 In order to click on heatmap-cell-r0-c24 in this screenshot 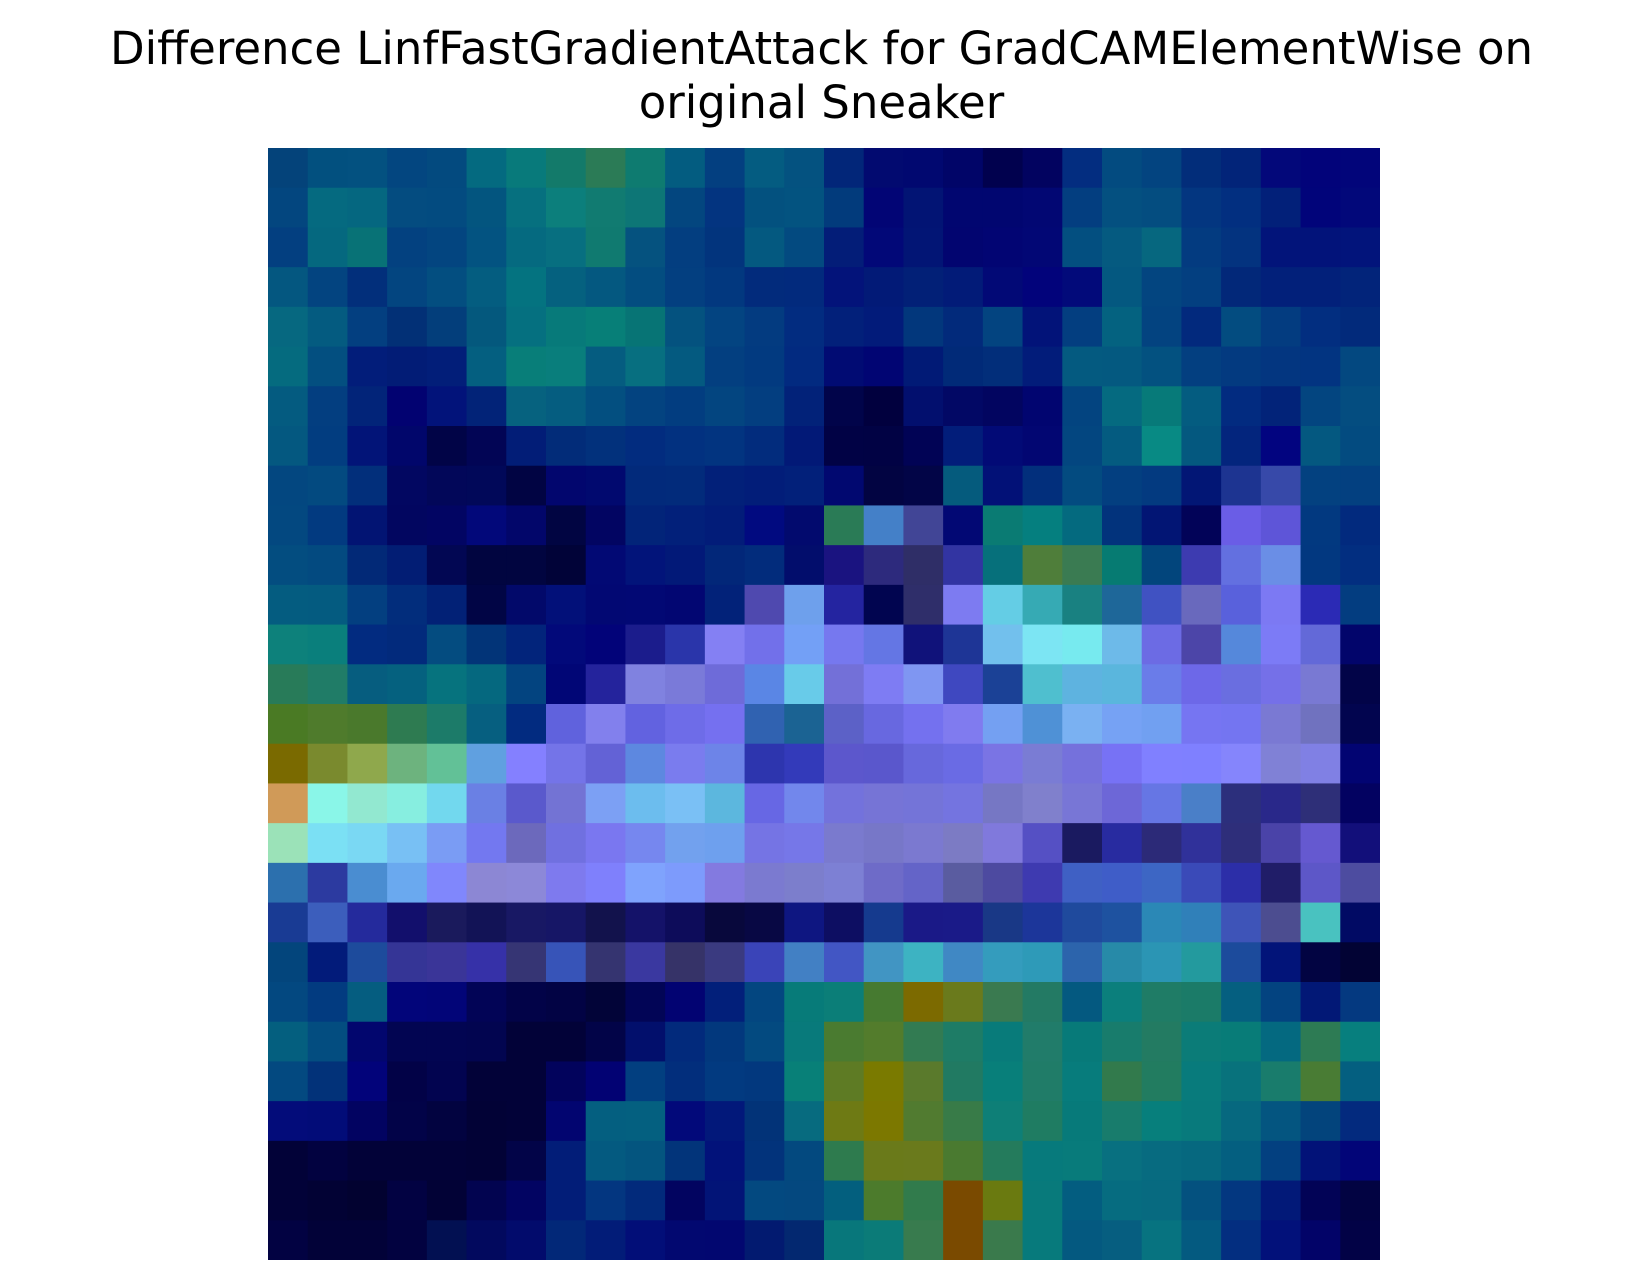, I will do `click(1241, 168)`.